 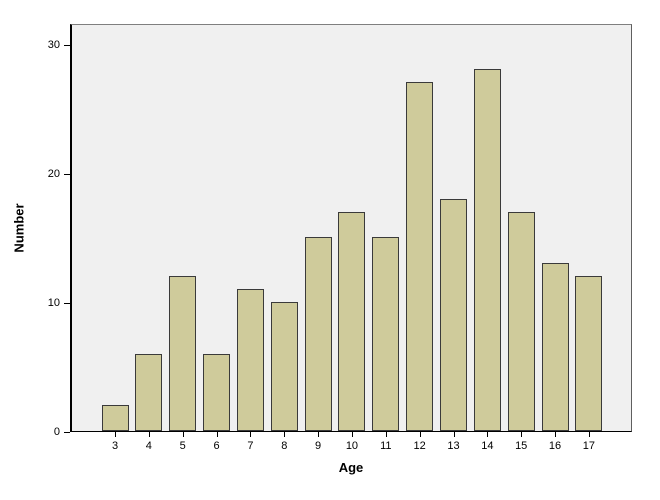 I want to click on x-tick-label-15: 15, so click(x=521, y=446).